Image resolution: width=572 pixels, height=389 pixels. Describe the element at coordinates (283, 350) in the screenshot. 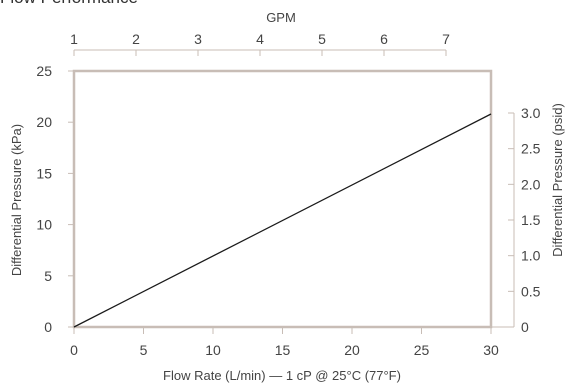

I see `x-tick-label: 15` at that location.